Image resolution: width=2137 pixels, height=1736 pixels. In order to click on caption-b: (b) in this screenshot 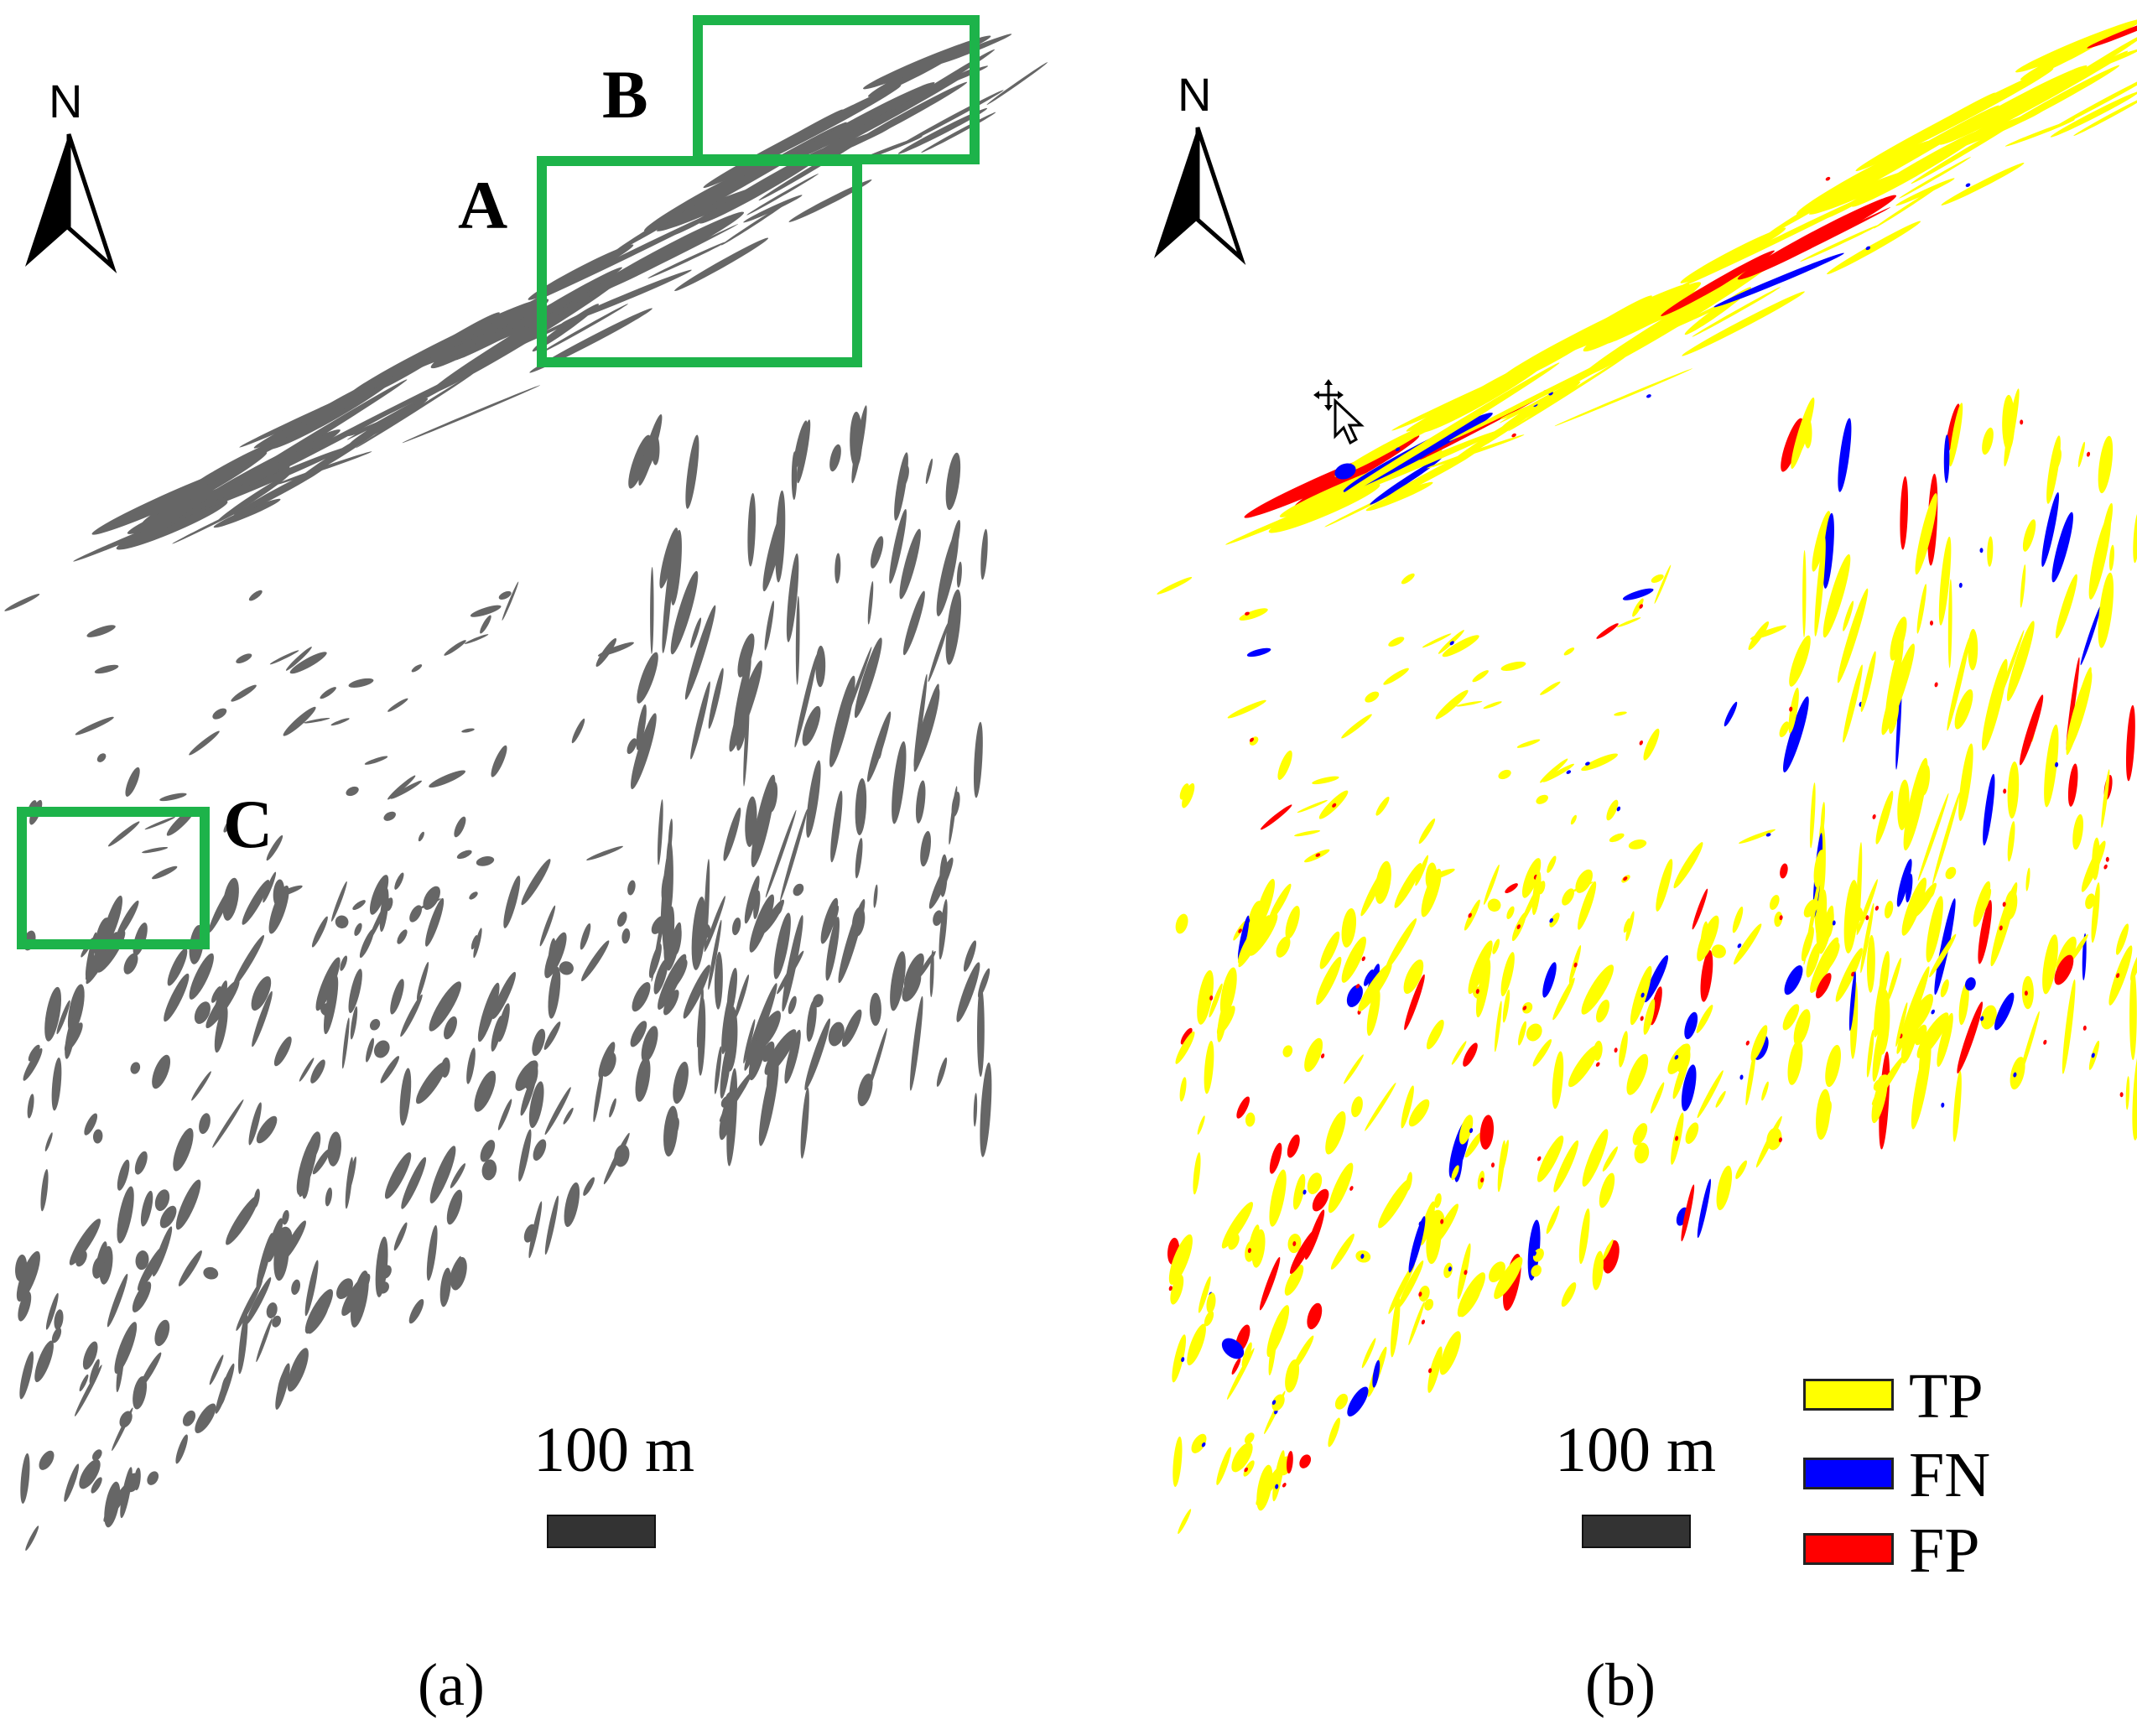, I will do `click(1620, 1685)`.